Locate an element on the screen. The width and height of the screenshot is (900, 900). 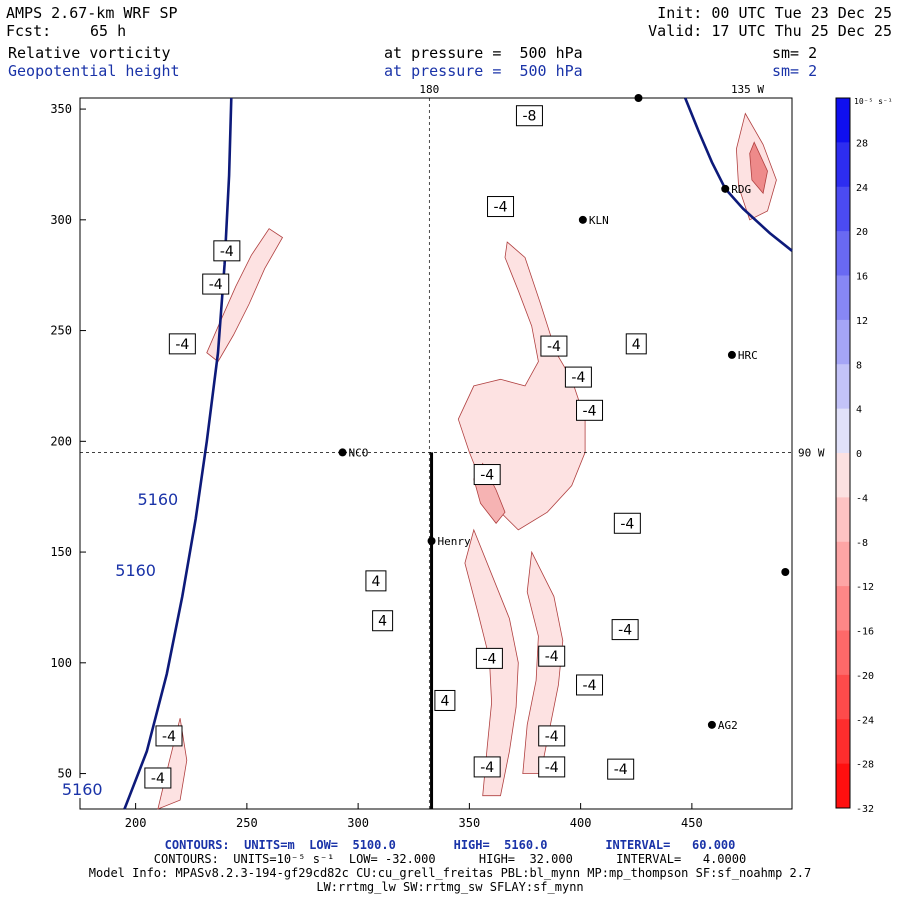
vorticity-label-22: -4 is located at coordinates (158, 779).